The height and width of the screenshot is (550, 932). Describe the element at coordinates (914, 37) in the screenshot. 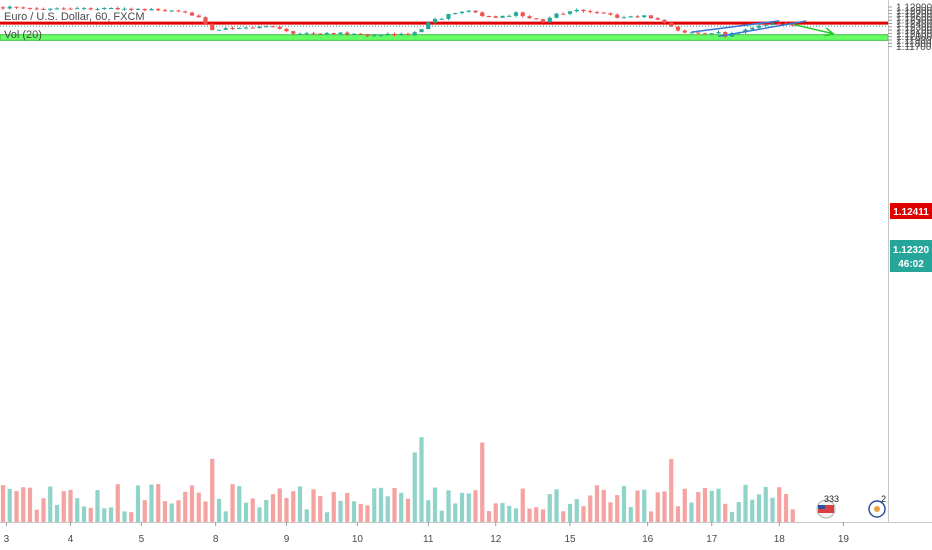

I see `price-tick-label: 1.12000` at that location.